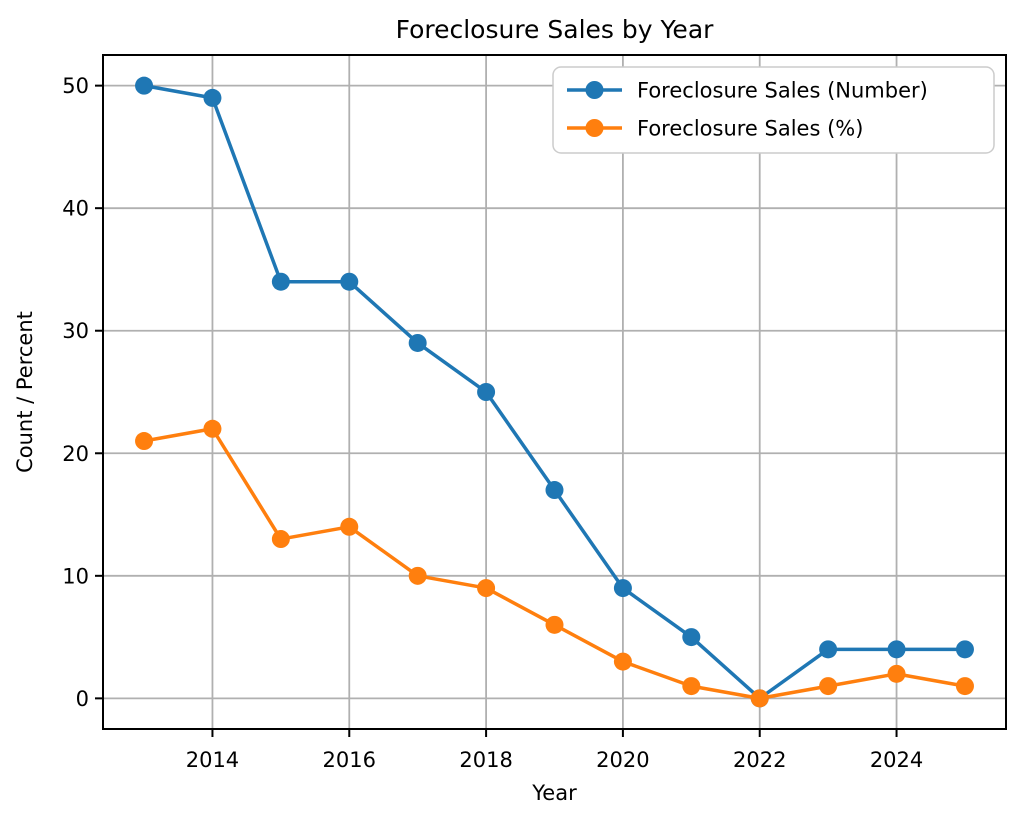  What do you see at coordinates (75, 454) in the screenshot?
I see `y-tick-label: 20` at bounding box center [75, 454].